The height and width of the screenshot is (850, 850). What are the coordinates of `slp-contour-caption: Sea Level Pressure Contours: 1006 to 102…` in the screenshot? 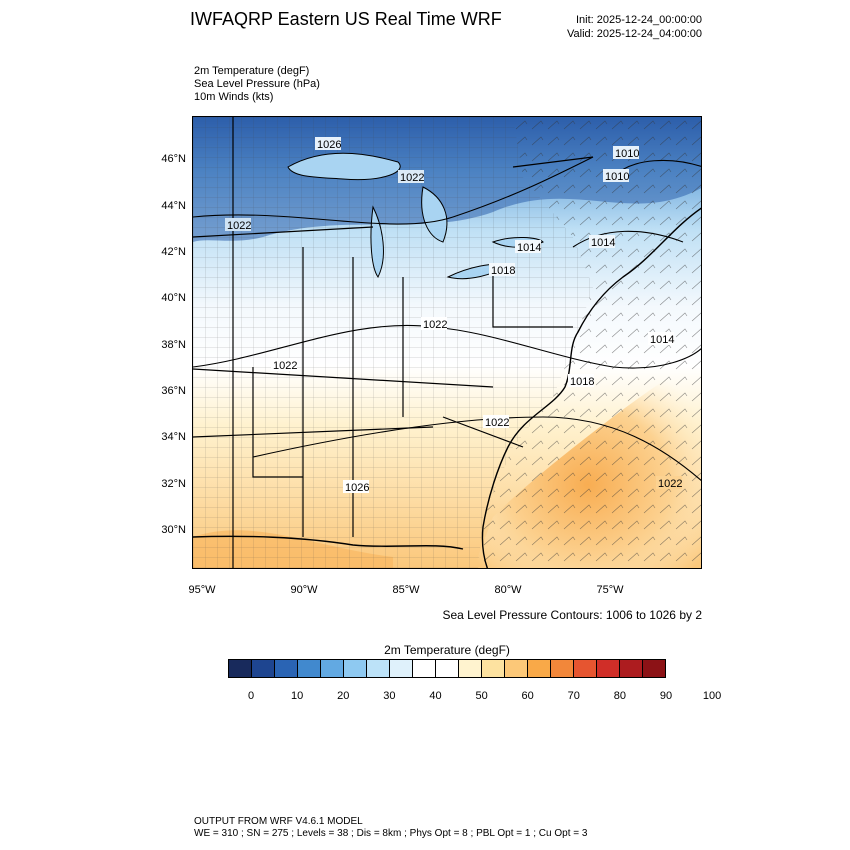 It's located at (572, 615).